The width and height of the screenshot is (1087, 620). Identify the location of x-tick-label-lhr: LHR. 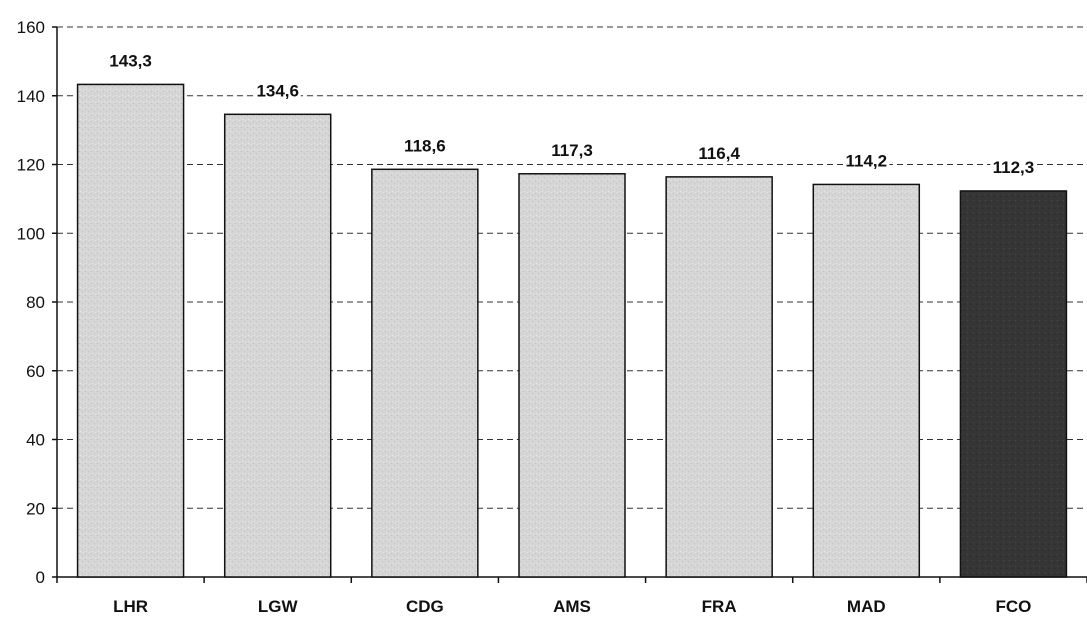
(130, 606).